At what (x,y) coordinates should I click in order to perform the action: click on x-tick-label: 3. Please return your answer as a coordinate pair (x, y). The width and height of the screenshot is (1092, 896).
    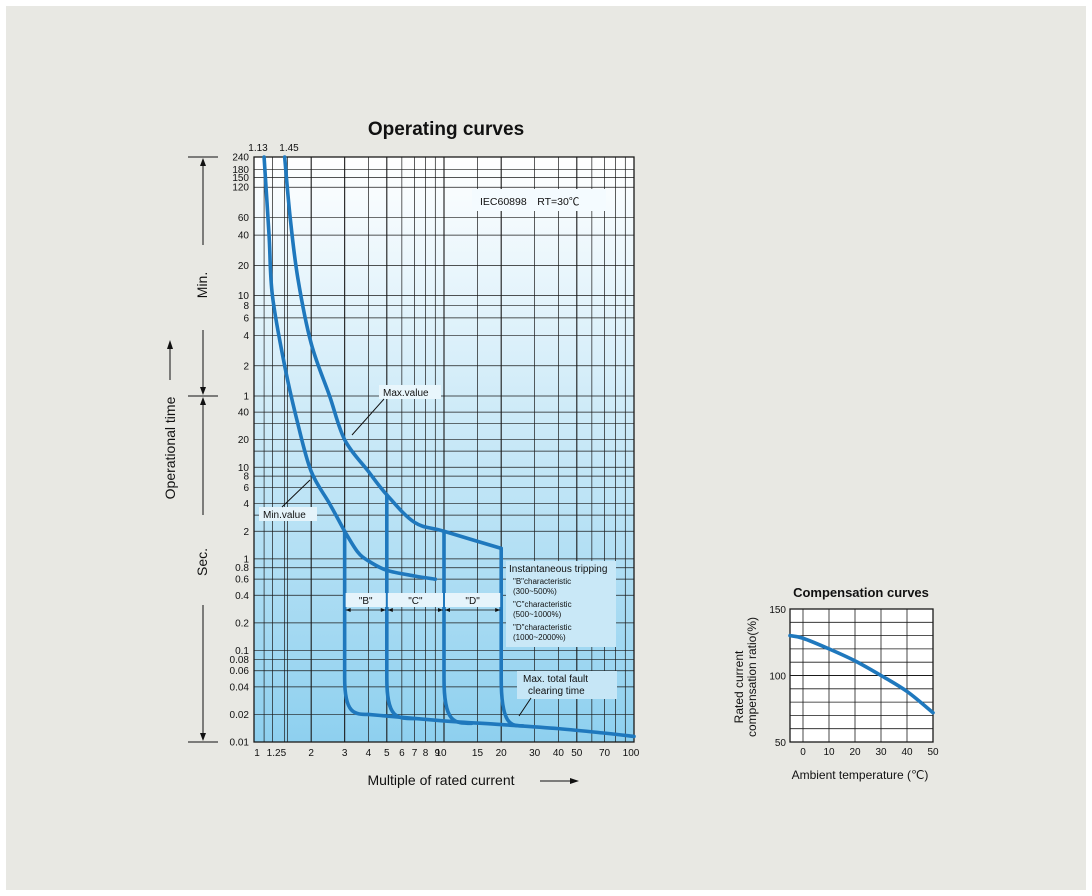
    Looking at the image, I should click on (345, 753).